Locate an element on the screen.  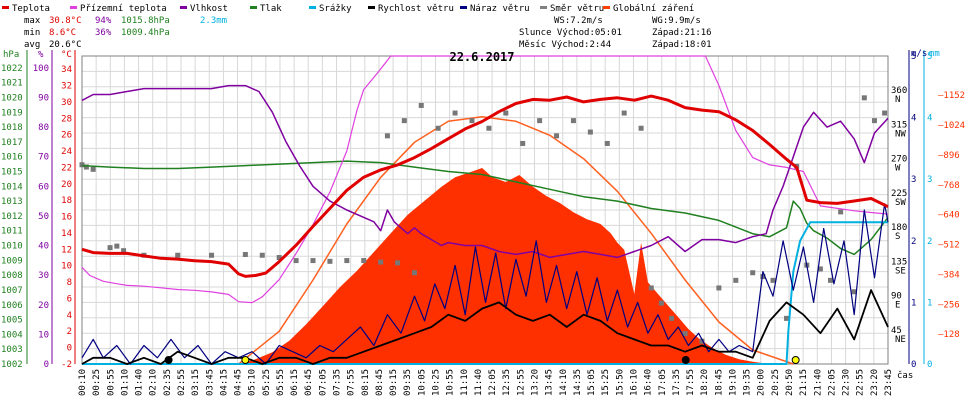
tick-label-x: 12:55 is located at coordinates (521, 382).